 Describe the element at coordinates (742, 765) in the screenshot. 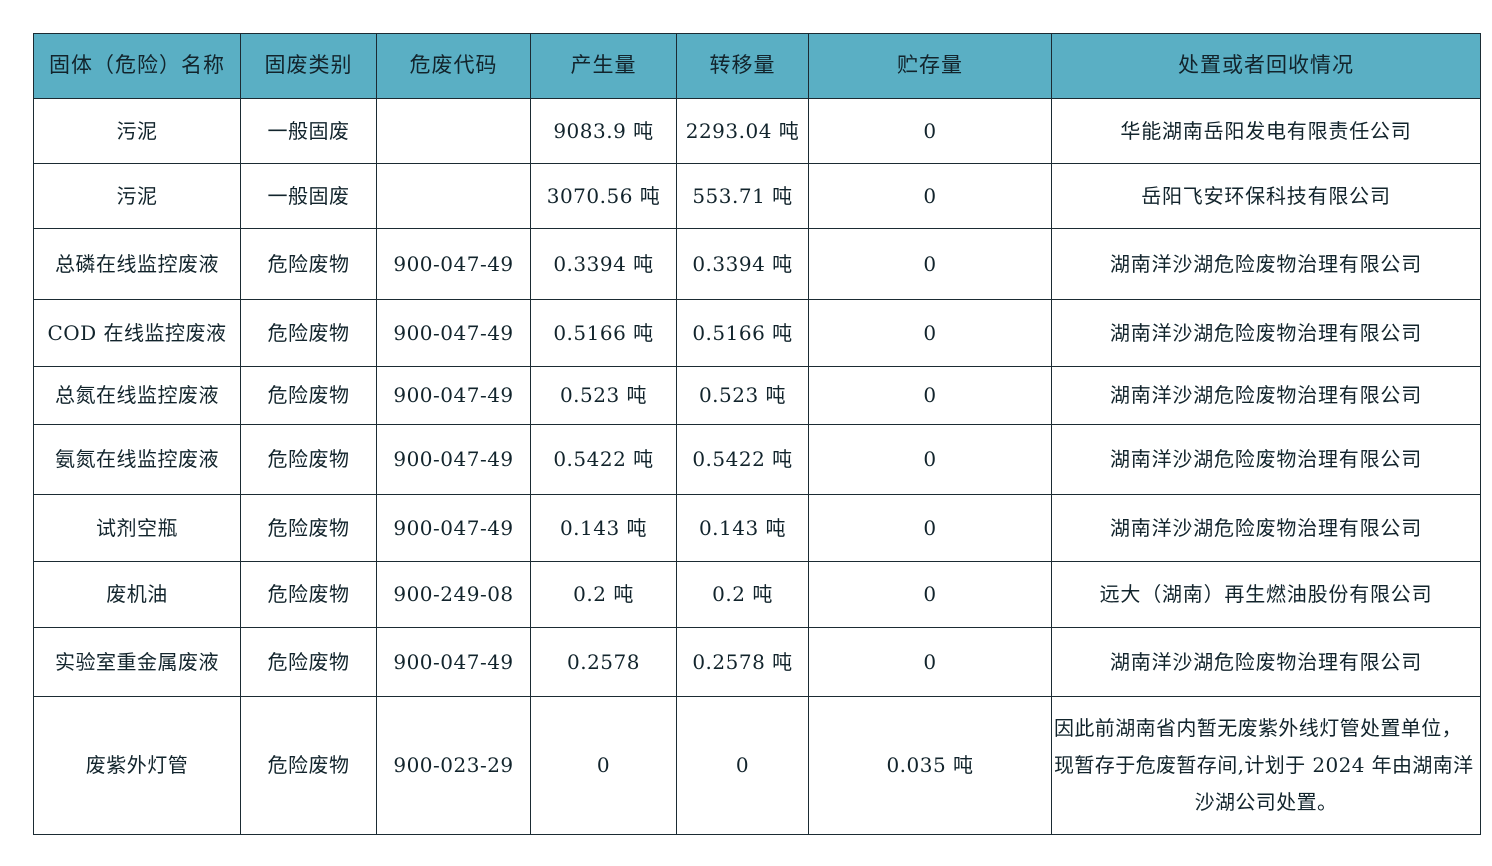

I see `cell-transferred-amount: 0` at that location.